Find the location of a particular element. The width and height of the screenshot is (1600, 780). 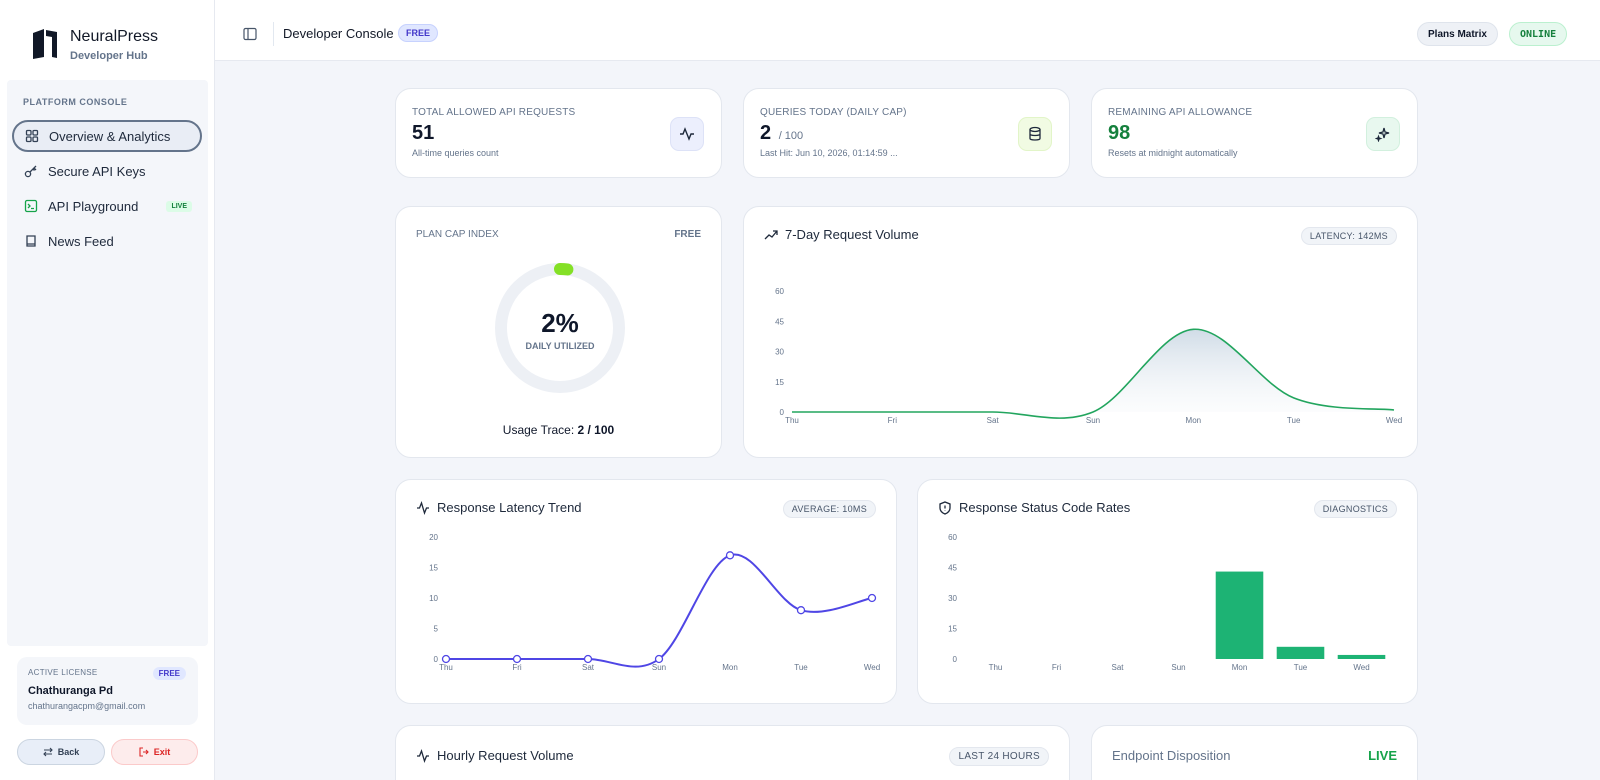

gauge-progress is located at coordinates (560, 328).